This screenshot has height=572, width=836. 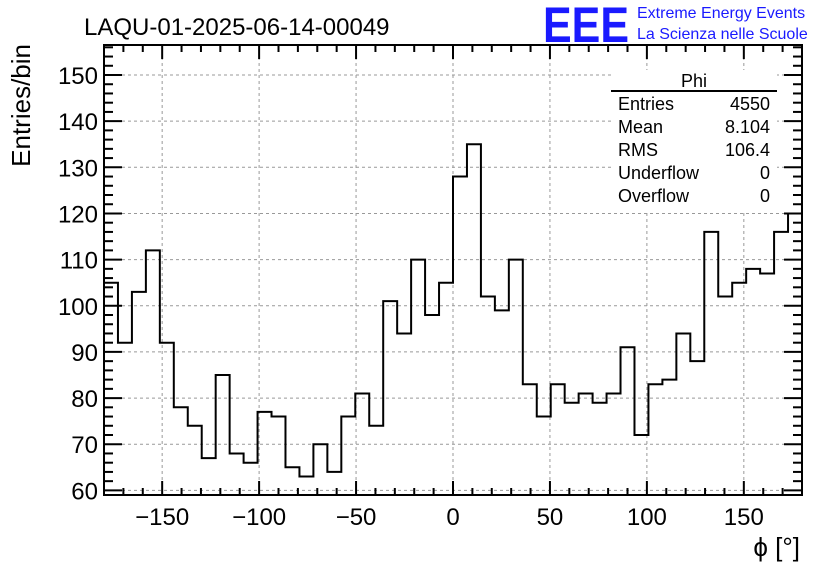 What do you see at coordinates (694, 81) in the screenshot?
I see `stats-title: Phi` at bounding box center [694, 81].